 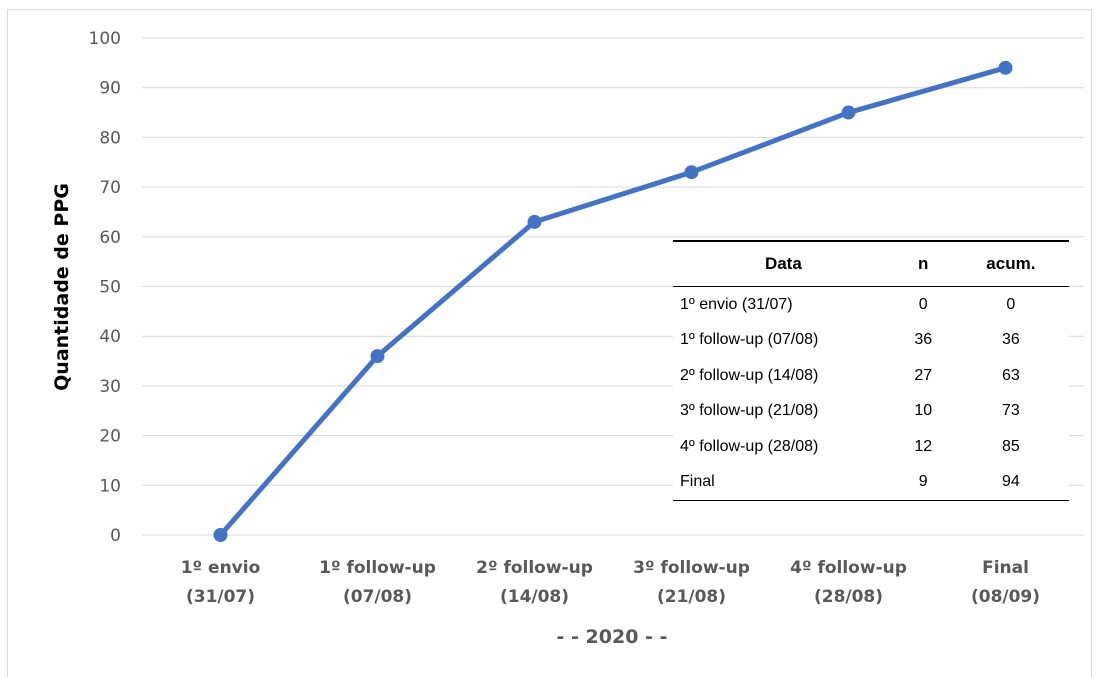 What do you see at coordinates (62, 287) in the screenshot?
I see `y-axis-title: Quantidade de PPG` at bounding box center [62, 287].